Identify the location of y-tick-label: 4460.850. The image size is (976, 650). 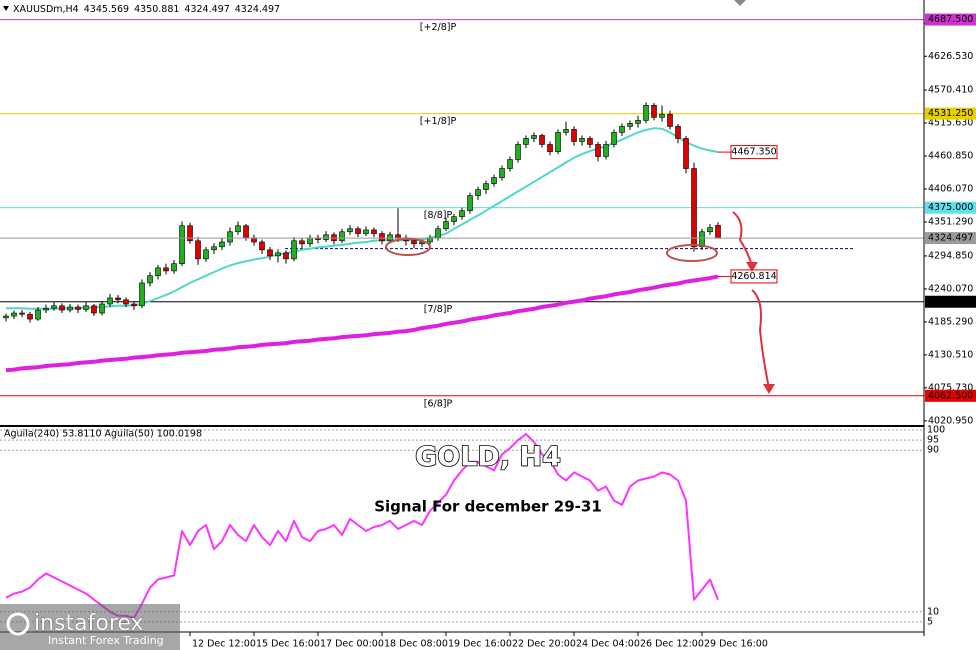
(950, 156).